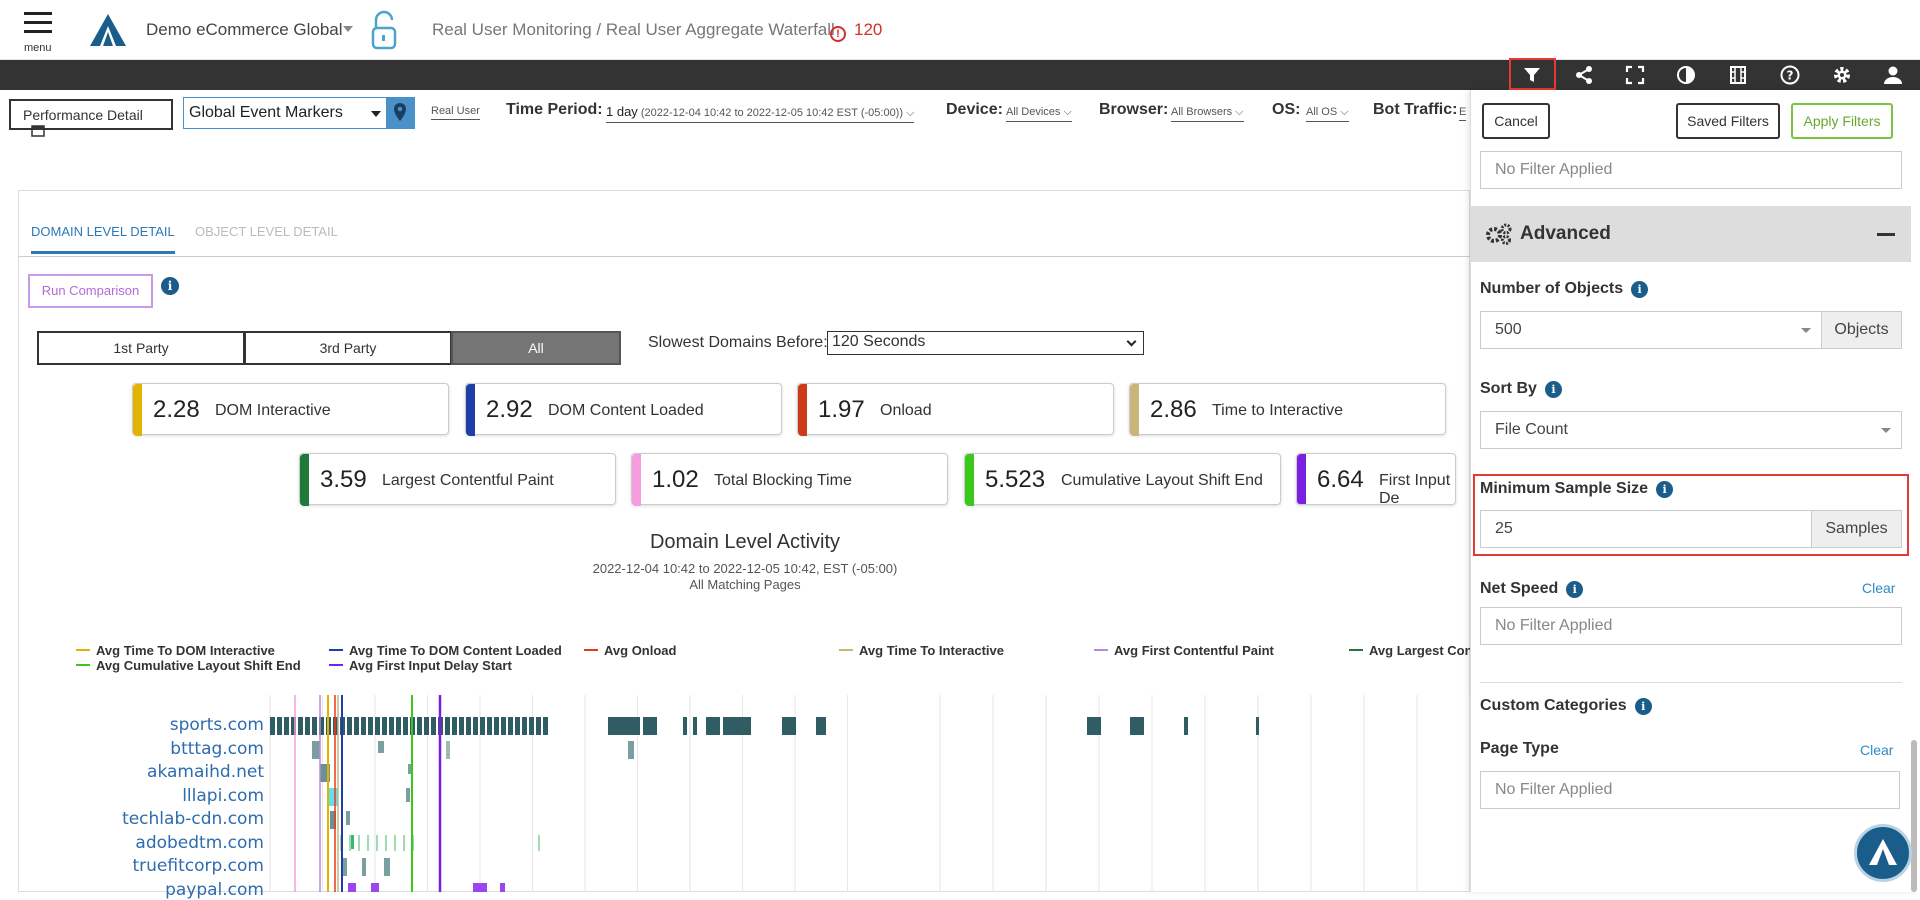 The width and height of the screenshot is (1920, 900). I want to click on apply-filters-button: Apply Filters, so click(1842, 121).